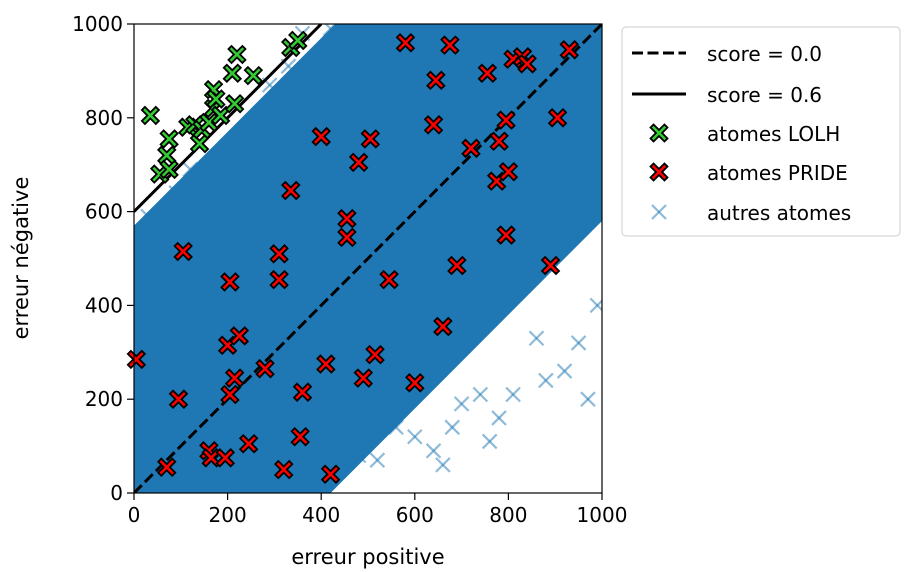  I want to click on legend-marker-lolh, so click(659, 133).